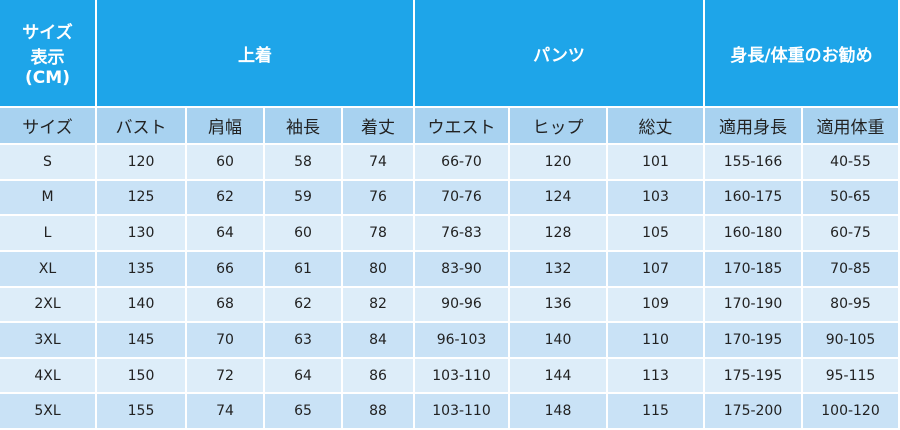  What do you see at coordinates (753, 233) in the screenshot?
I see `cell-text: 160-180` at bounding box center [753, 233].